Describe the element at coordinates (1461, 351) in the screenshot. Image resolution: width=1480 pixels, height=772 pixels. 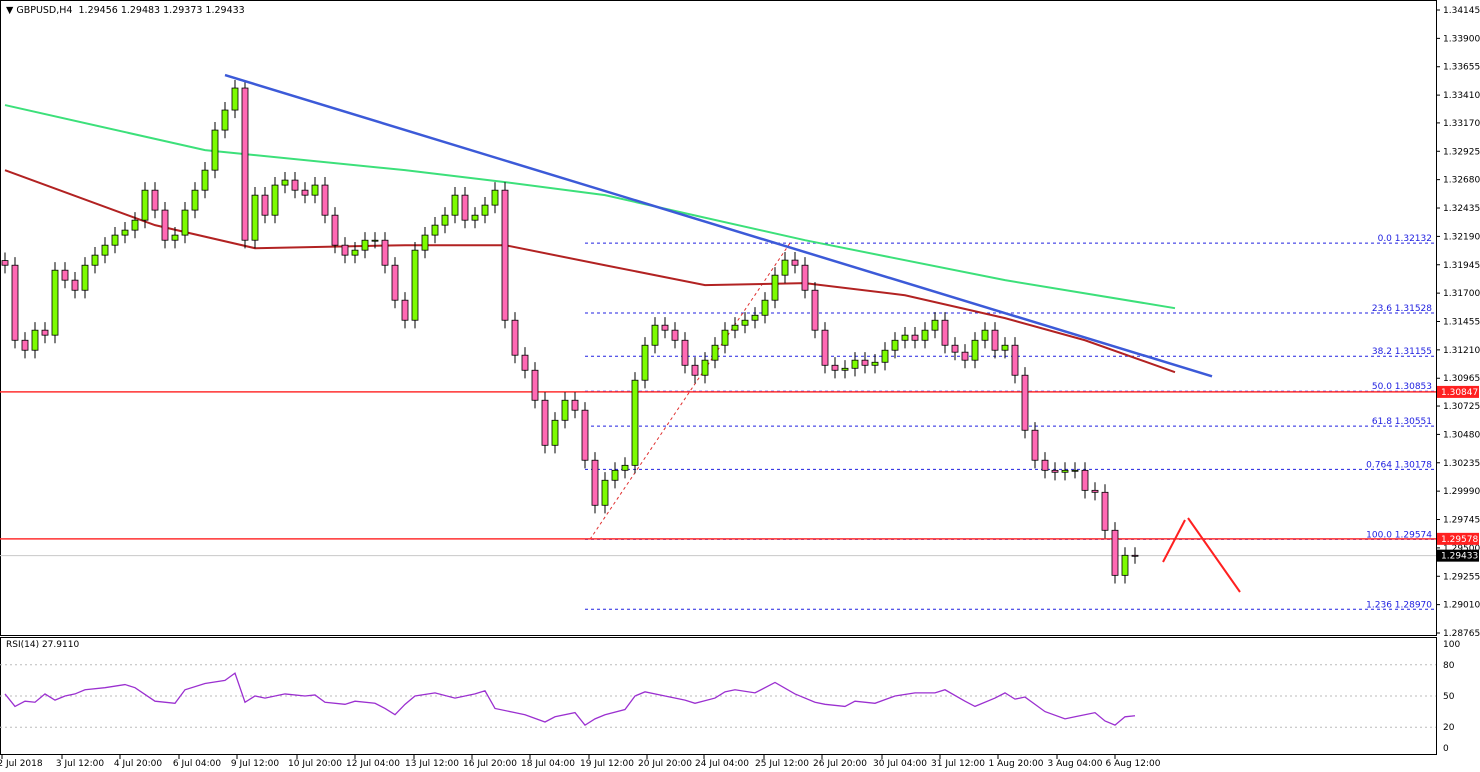
I see `price-tick-label: 1.31210` at that location.